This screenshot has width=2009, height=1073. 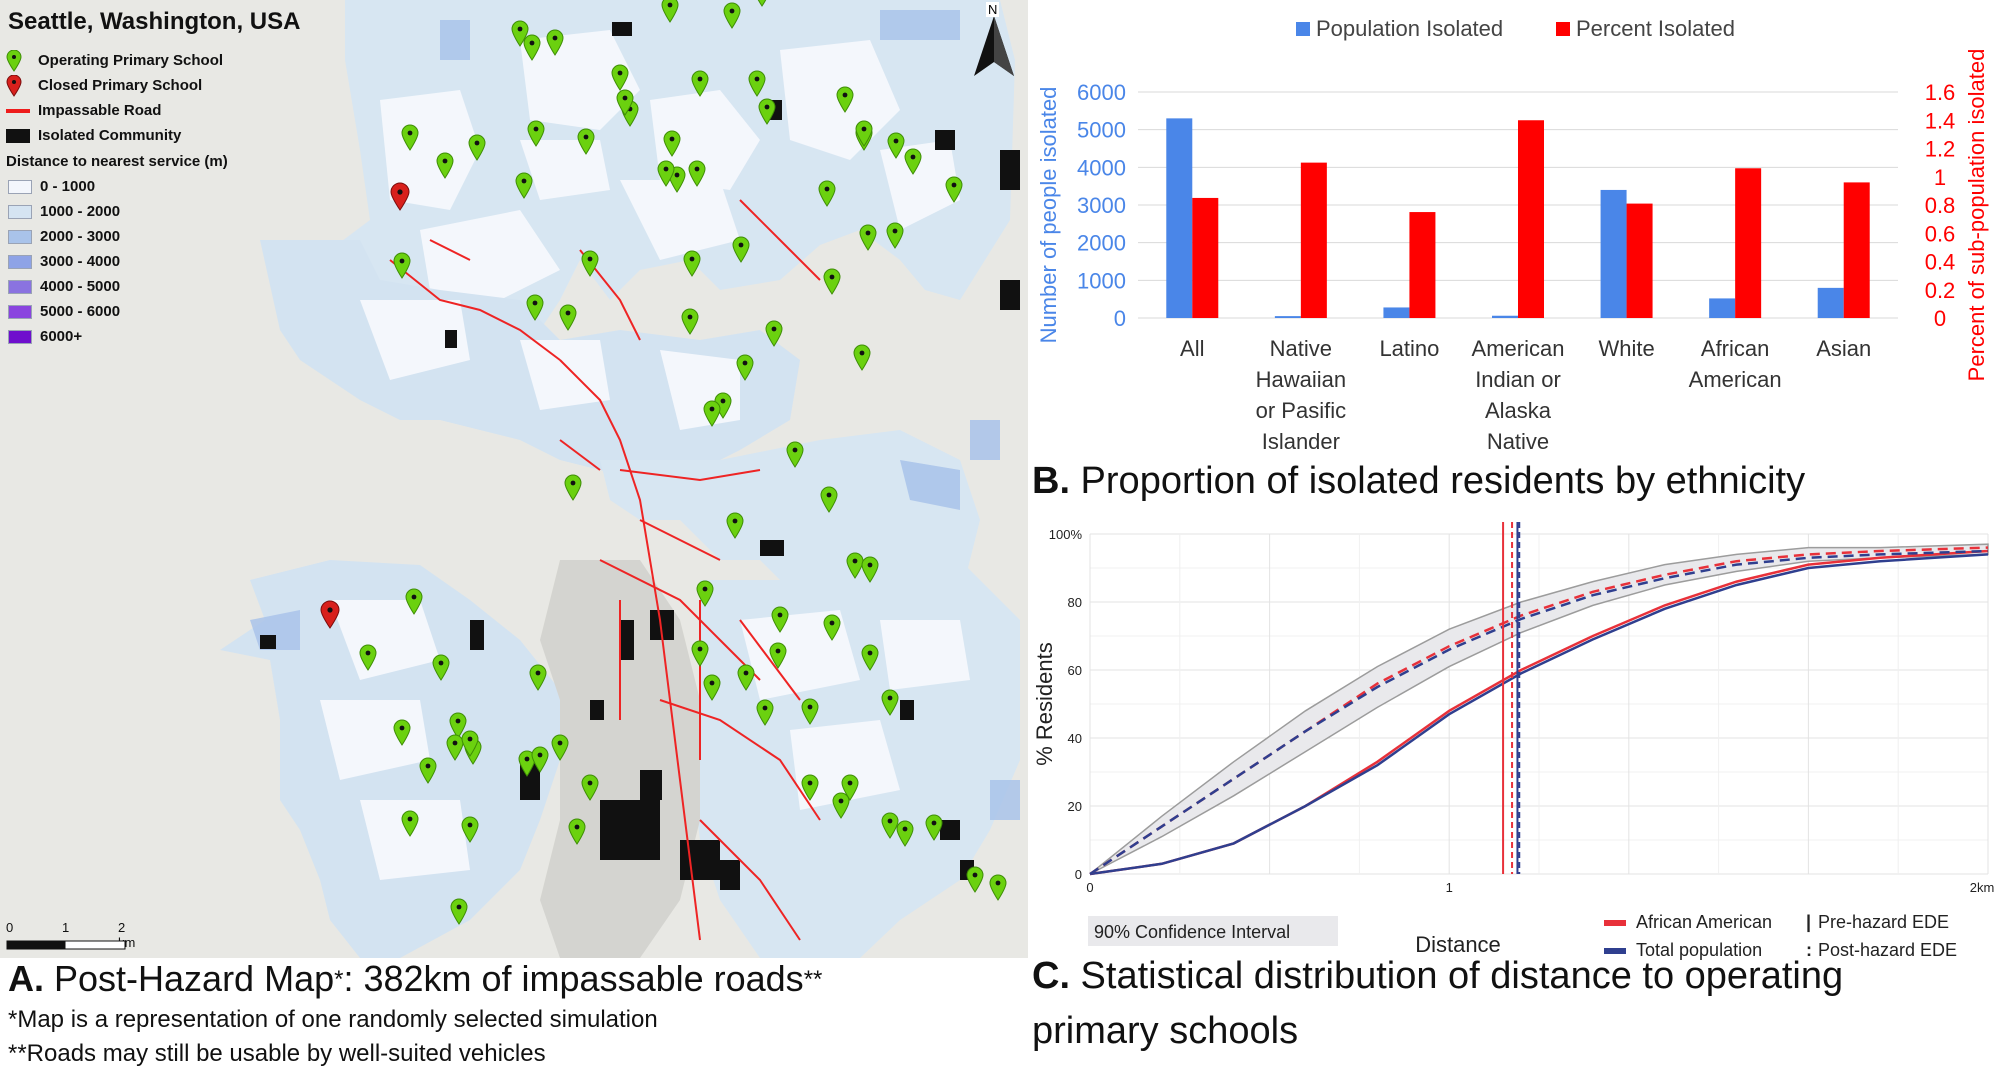 I want to click on category-label: Asian, so click(x=1843, y=348).